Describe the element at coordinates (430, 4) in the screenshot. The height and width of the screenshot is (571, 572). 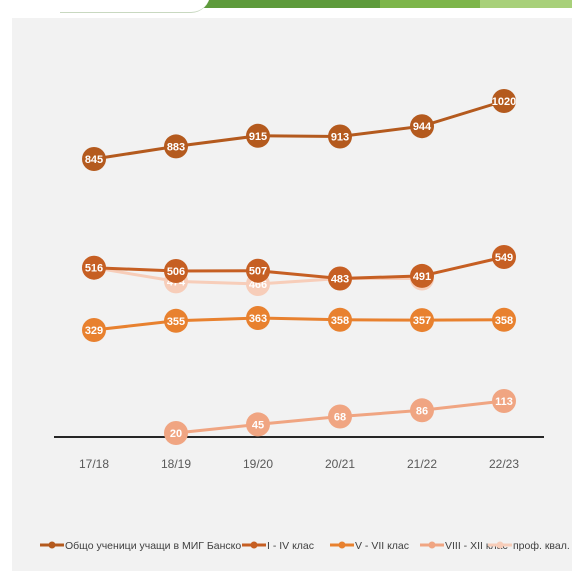
I see `header-stripe-mid` at that location.